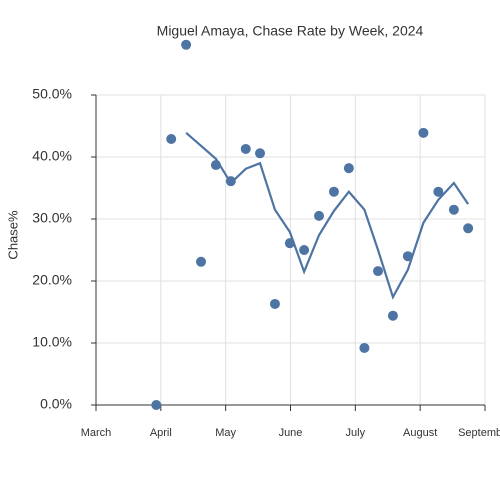  I want to click on x-tick-label: March, so click(96, 433).